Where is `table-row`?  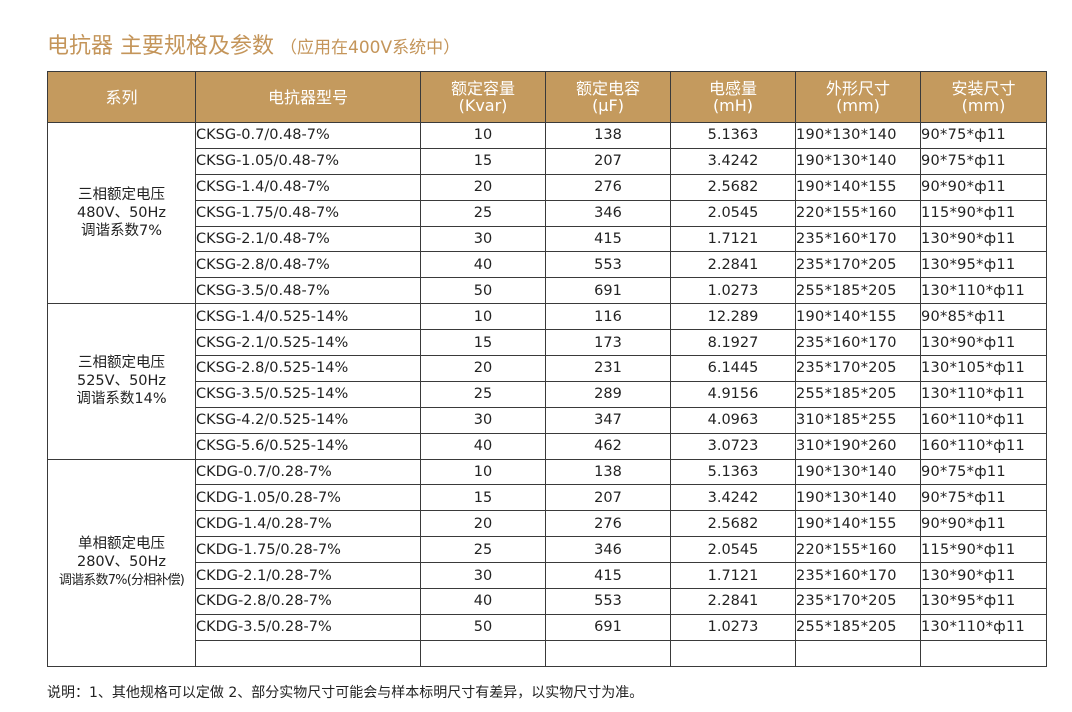 table-row is located at coordinates (547, 653).